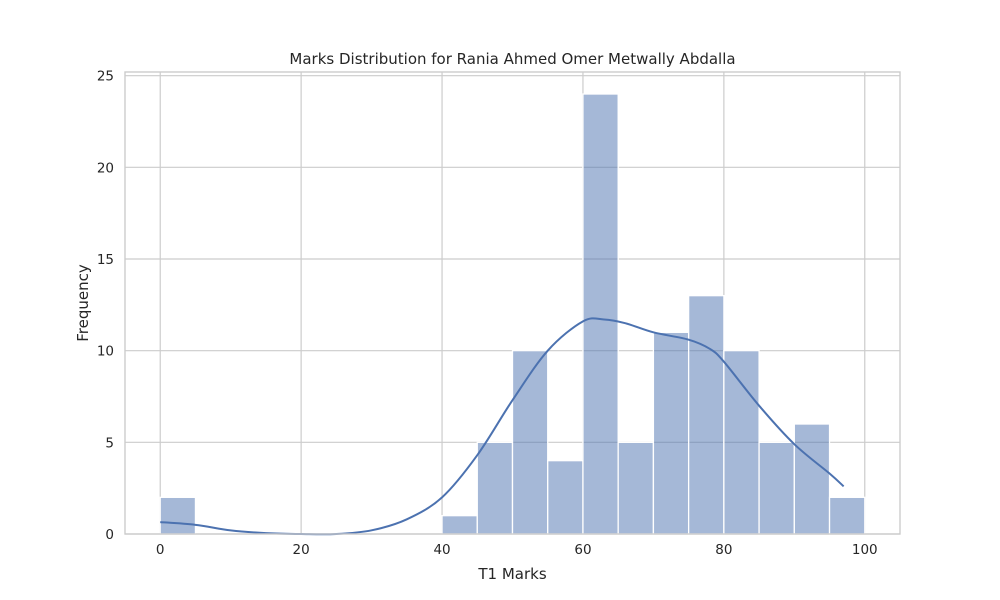  I want to click on y-tick-label: 0, so click(109, 535).